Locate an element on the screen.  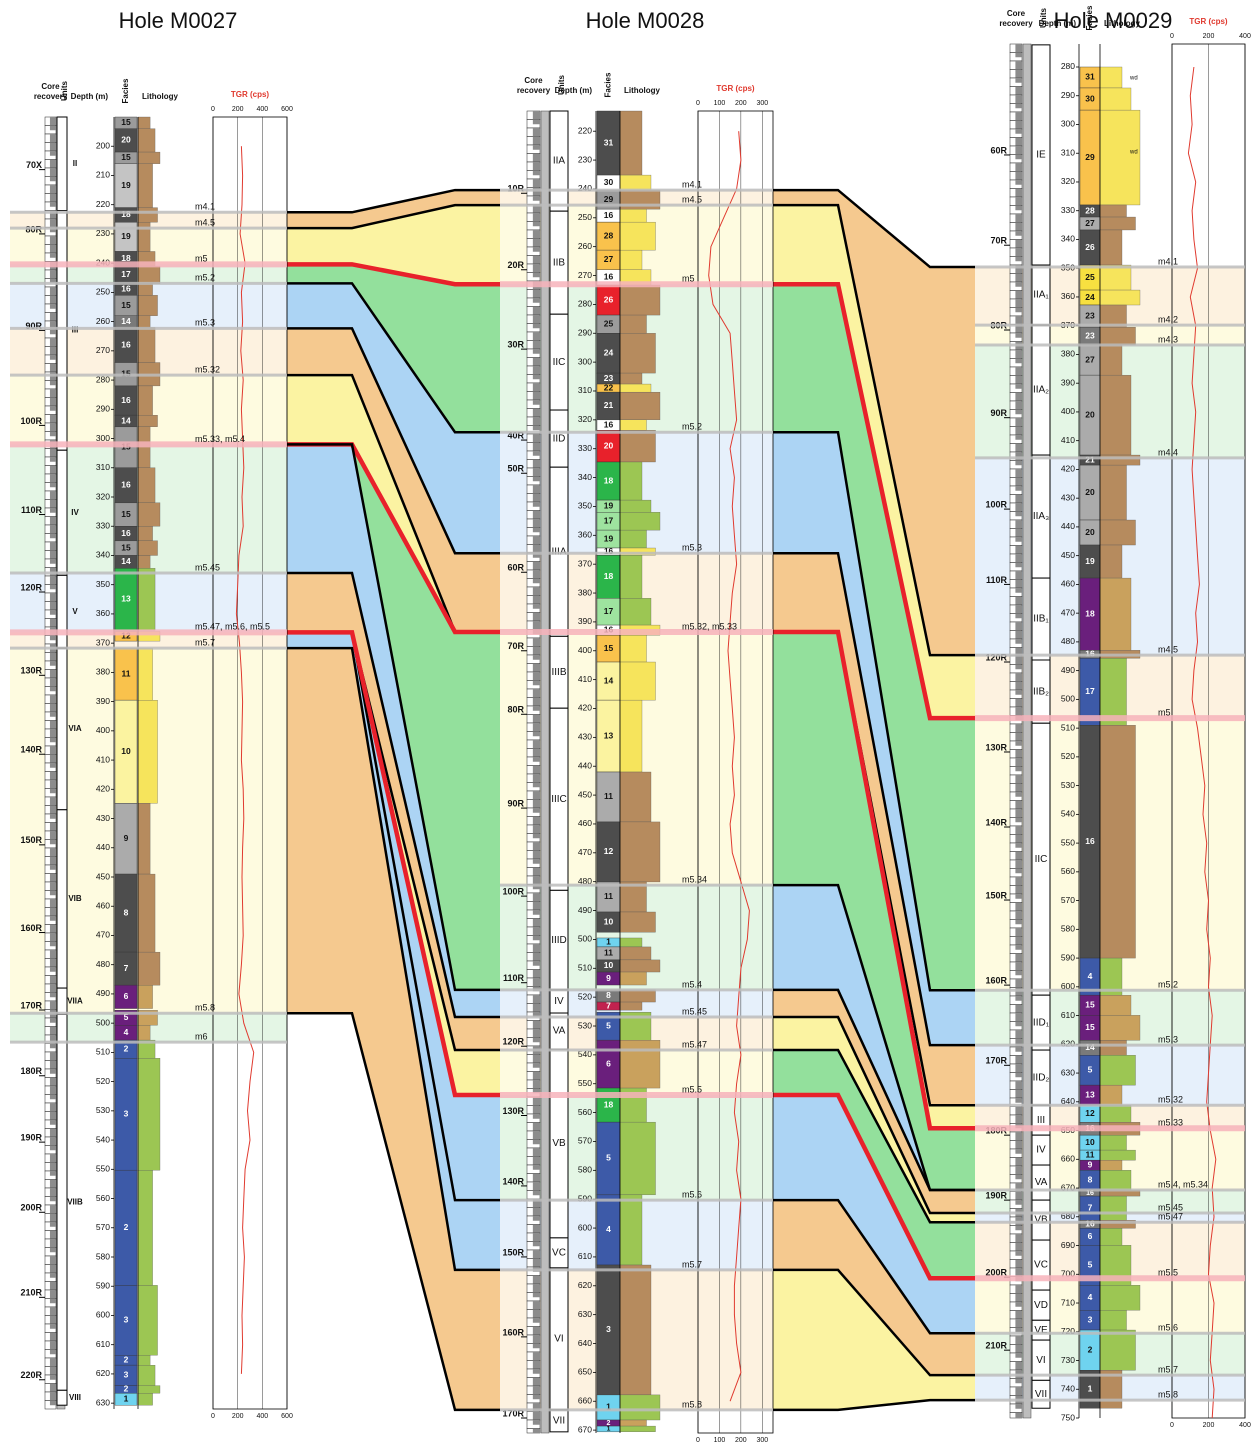
tgr-tick-label: 400 is located at coordinates (262, 1416).